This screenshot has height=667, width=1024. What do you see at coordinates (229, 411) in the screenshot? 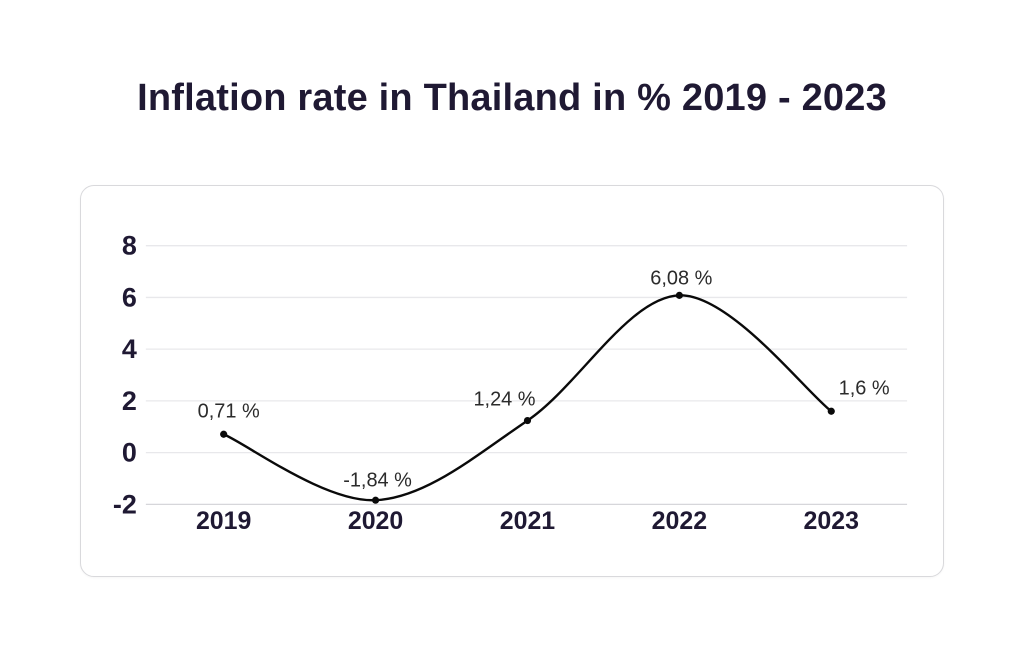
I see `data-point-label: 0,71 %` at bounding box center [229, 411].